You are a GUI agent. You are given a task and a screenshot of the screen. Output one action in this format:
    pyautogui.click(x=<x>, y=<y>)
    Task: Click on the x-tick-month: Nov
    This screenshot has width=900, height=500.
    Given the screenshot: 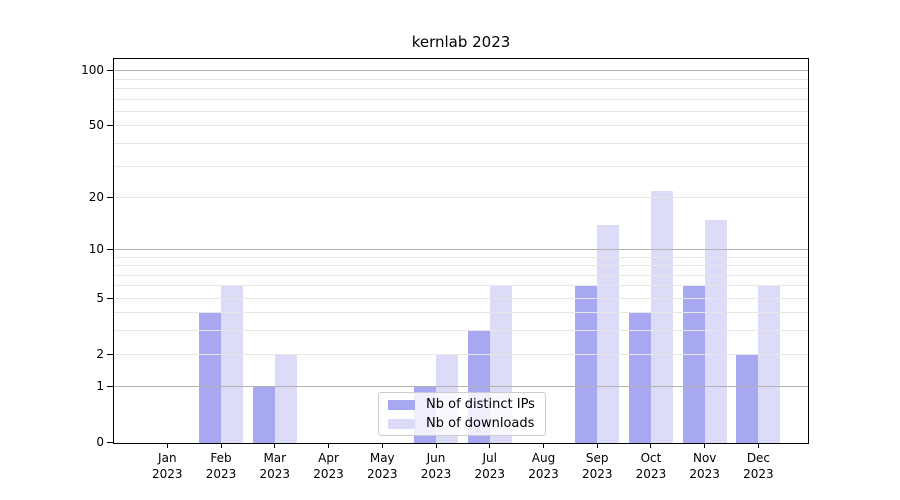 What is the action you would take?
    pyautogui.click(x=704, y=458)
    